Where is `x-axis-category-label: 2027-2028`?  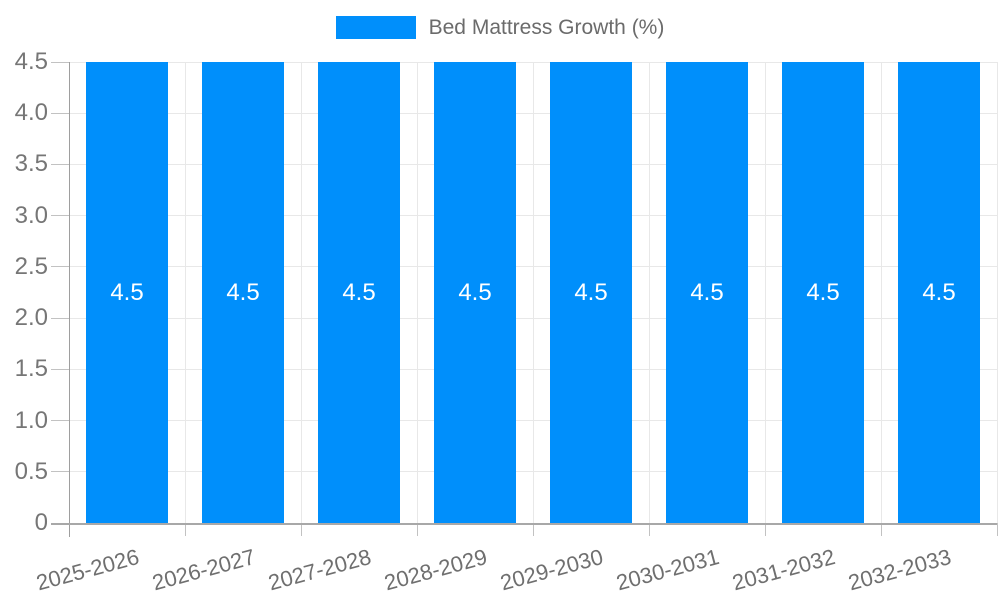 x-axis-category-label: 2027-2028 is located at coordinates (319, 570).